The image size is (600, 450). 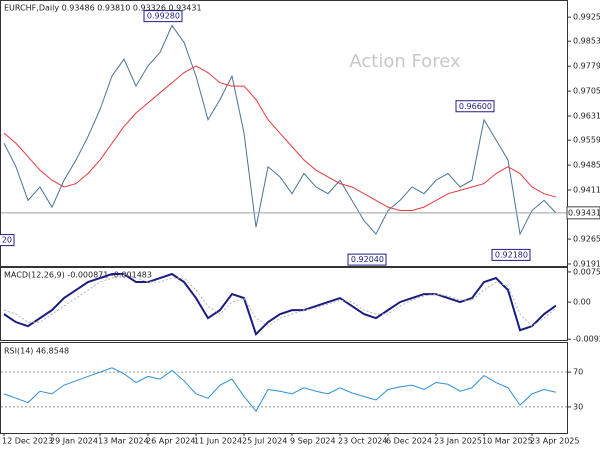 I want to click on x-tick-label: 9 Sep 2024, so click(x=313, y=441).